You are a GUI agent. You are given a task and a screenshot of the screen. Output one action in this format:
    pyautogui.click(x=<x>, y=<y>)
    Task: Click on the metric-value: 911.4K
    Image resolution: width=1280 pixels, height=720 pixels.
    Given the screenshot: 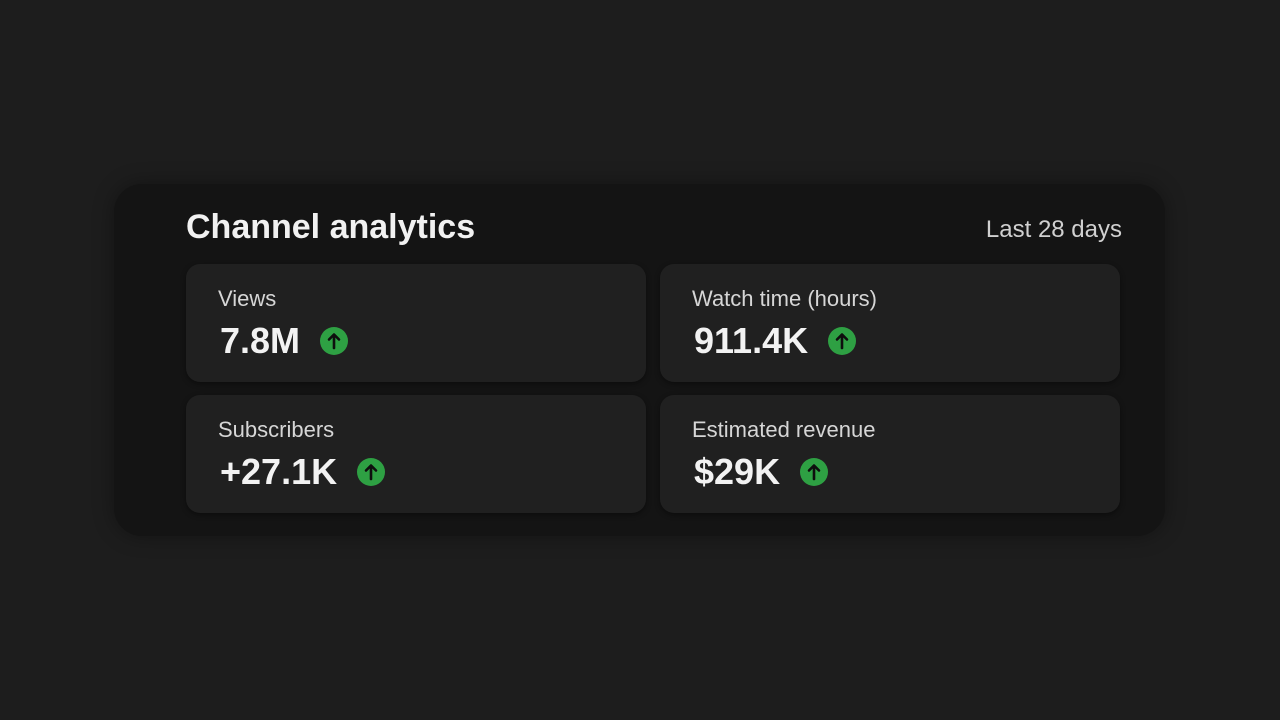 What is the action you would take?
    pyautogui.click(x=751, y=340)
    